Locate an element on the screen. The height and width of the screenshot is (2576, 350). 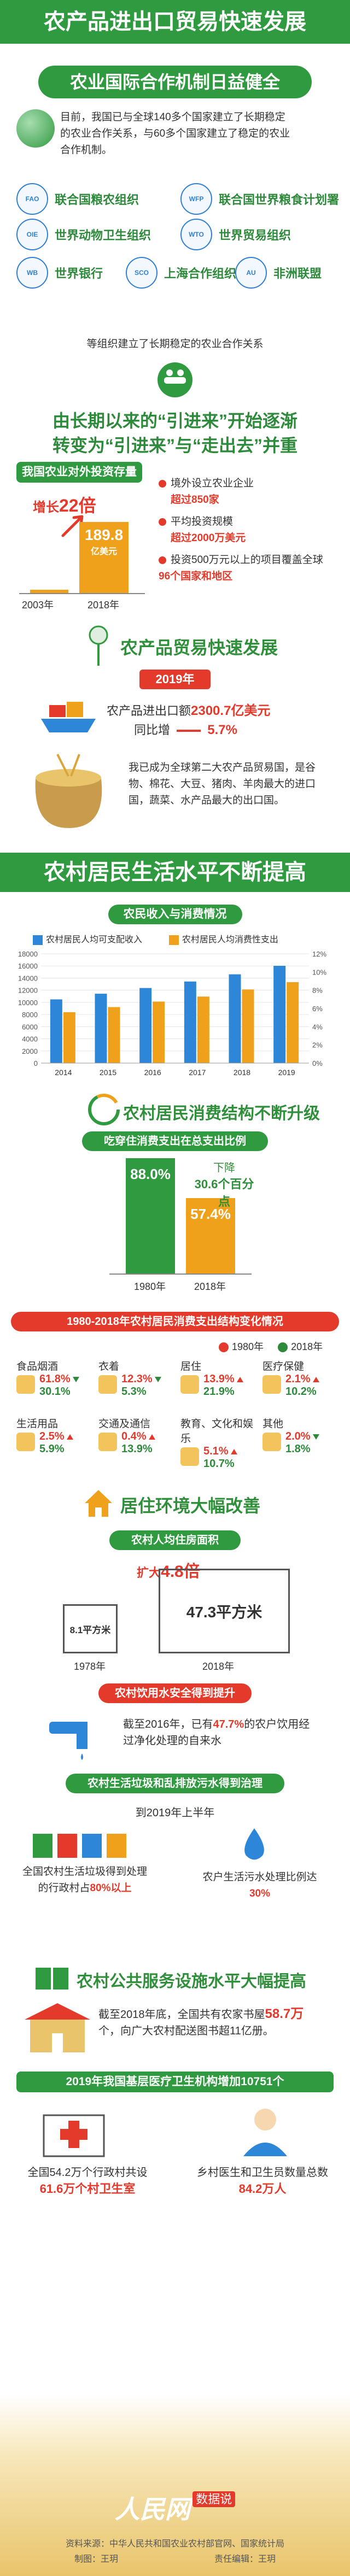
structure-year-2018: 2018年 is located at coordinates (210, 1286).